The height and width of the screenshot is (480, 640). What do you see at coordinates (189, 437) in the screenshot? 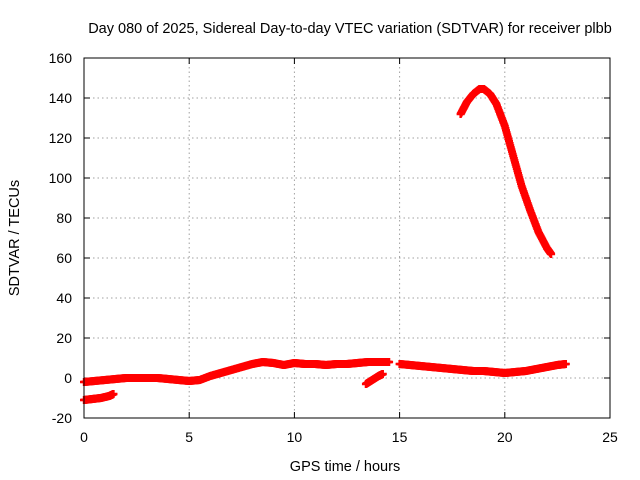
I see `x-tick-label: 5` at bounding box center [189, 437].